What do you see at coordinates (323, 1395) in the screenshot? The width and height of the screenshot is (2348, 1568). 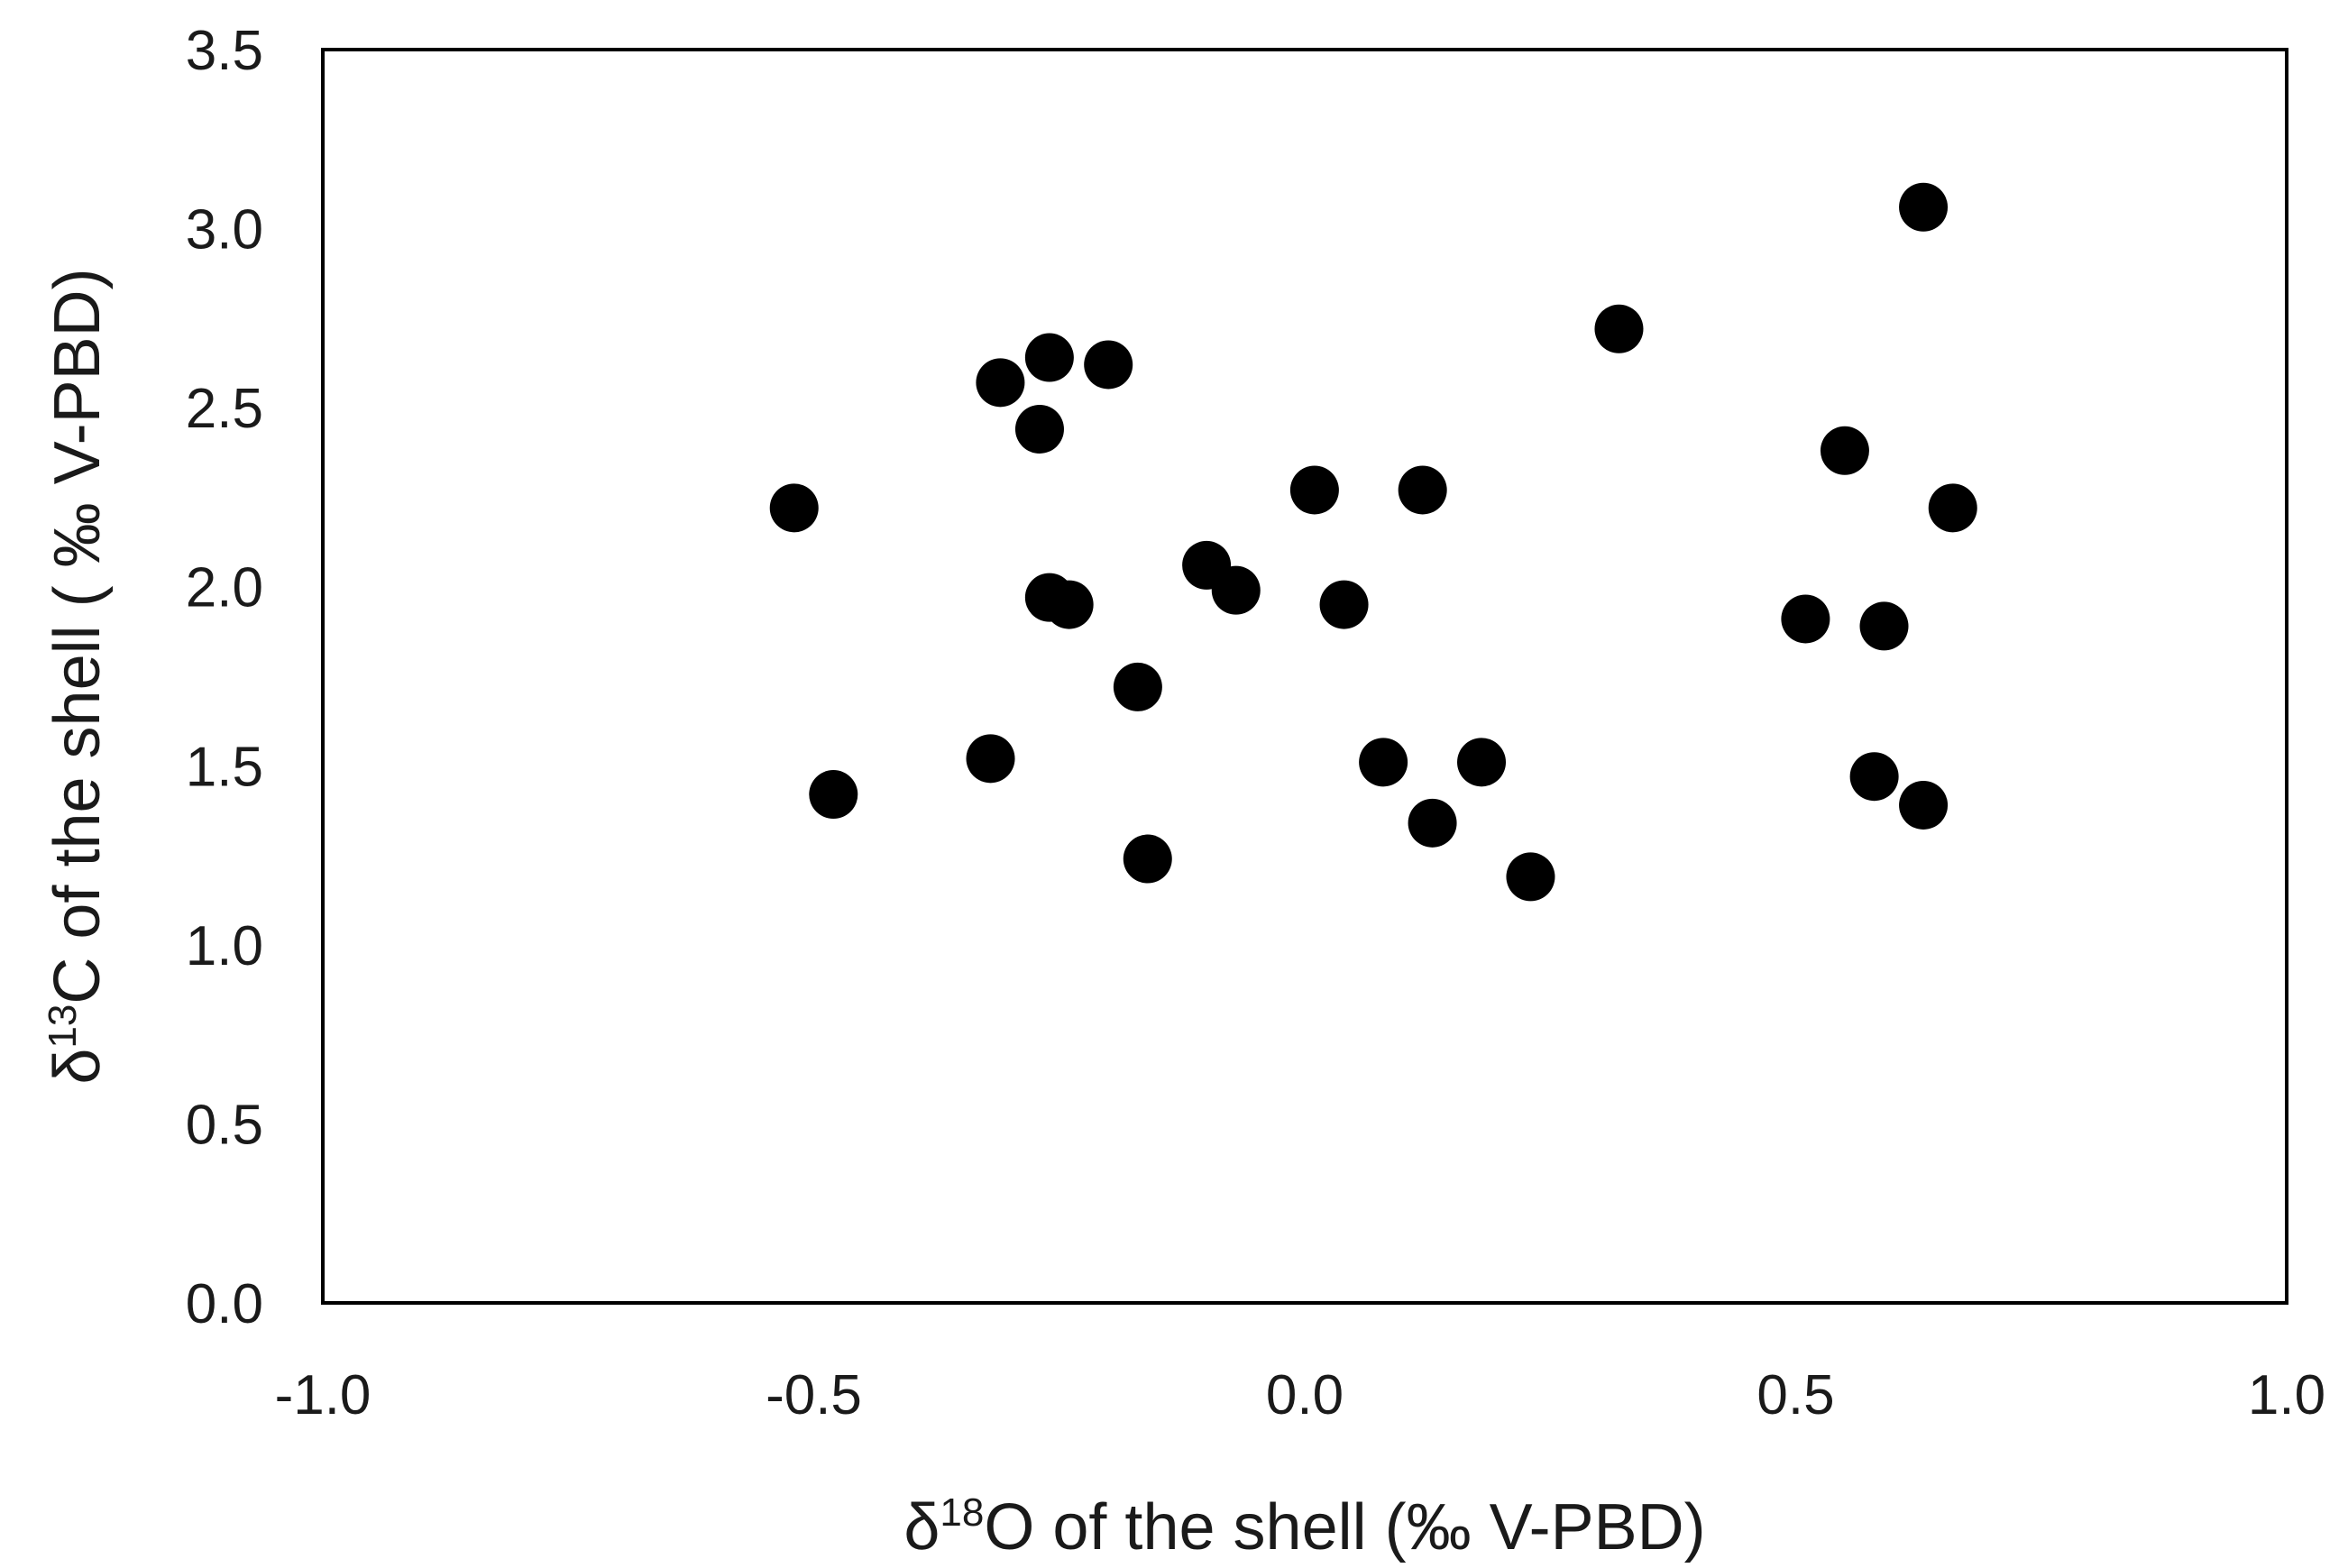 I see `x-tick-label: -1.0` at bounding box center [323, 1395].